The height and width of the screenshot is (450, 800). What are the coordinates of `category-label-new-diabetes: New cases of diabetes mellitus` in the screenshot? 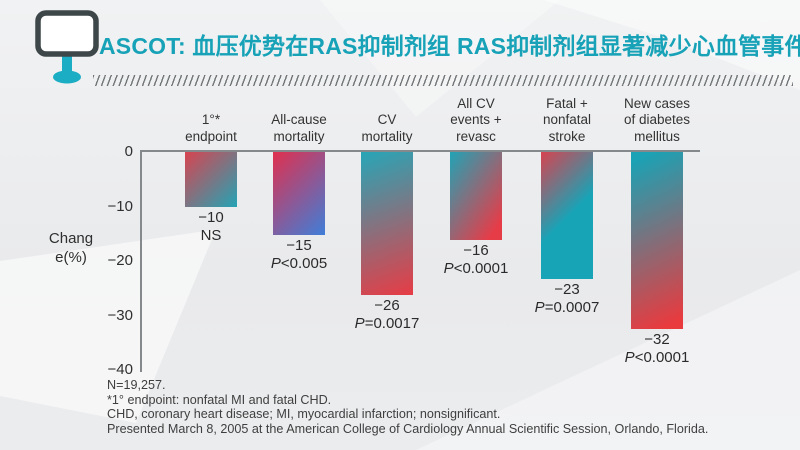 It's located at (657, 119).